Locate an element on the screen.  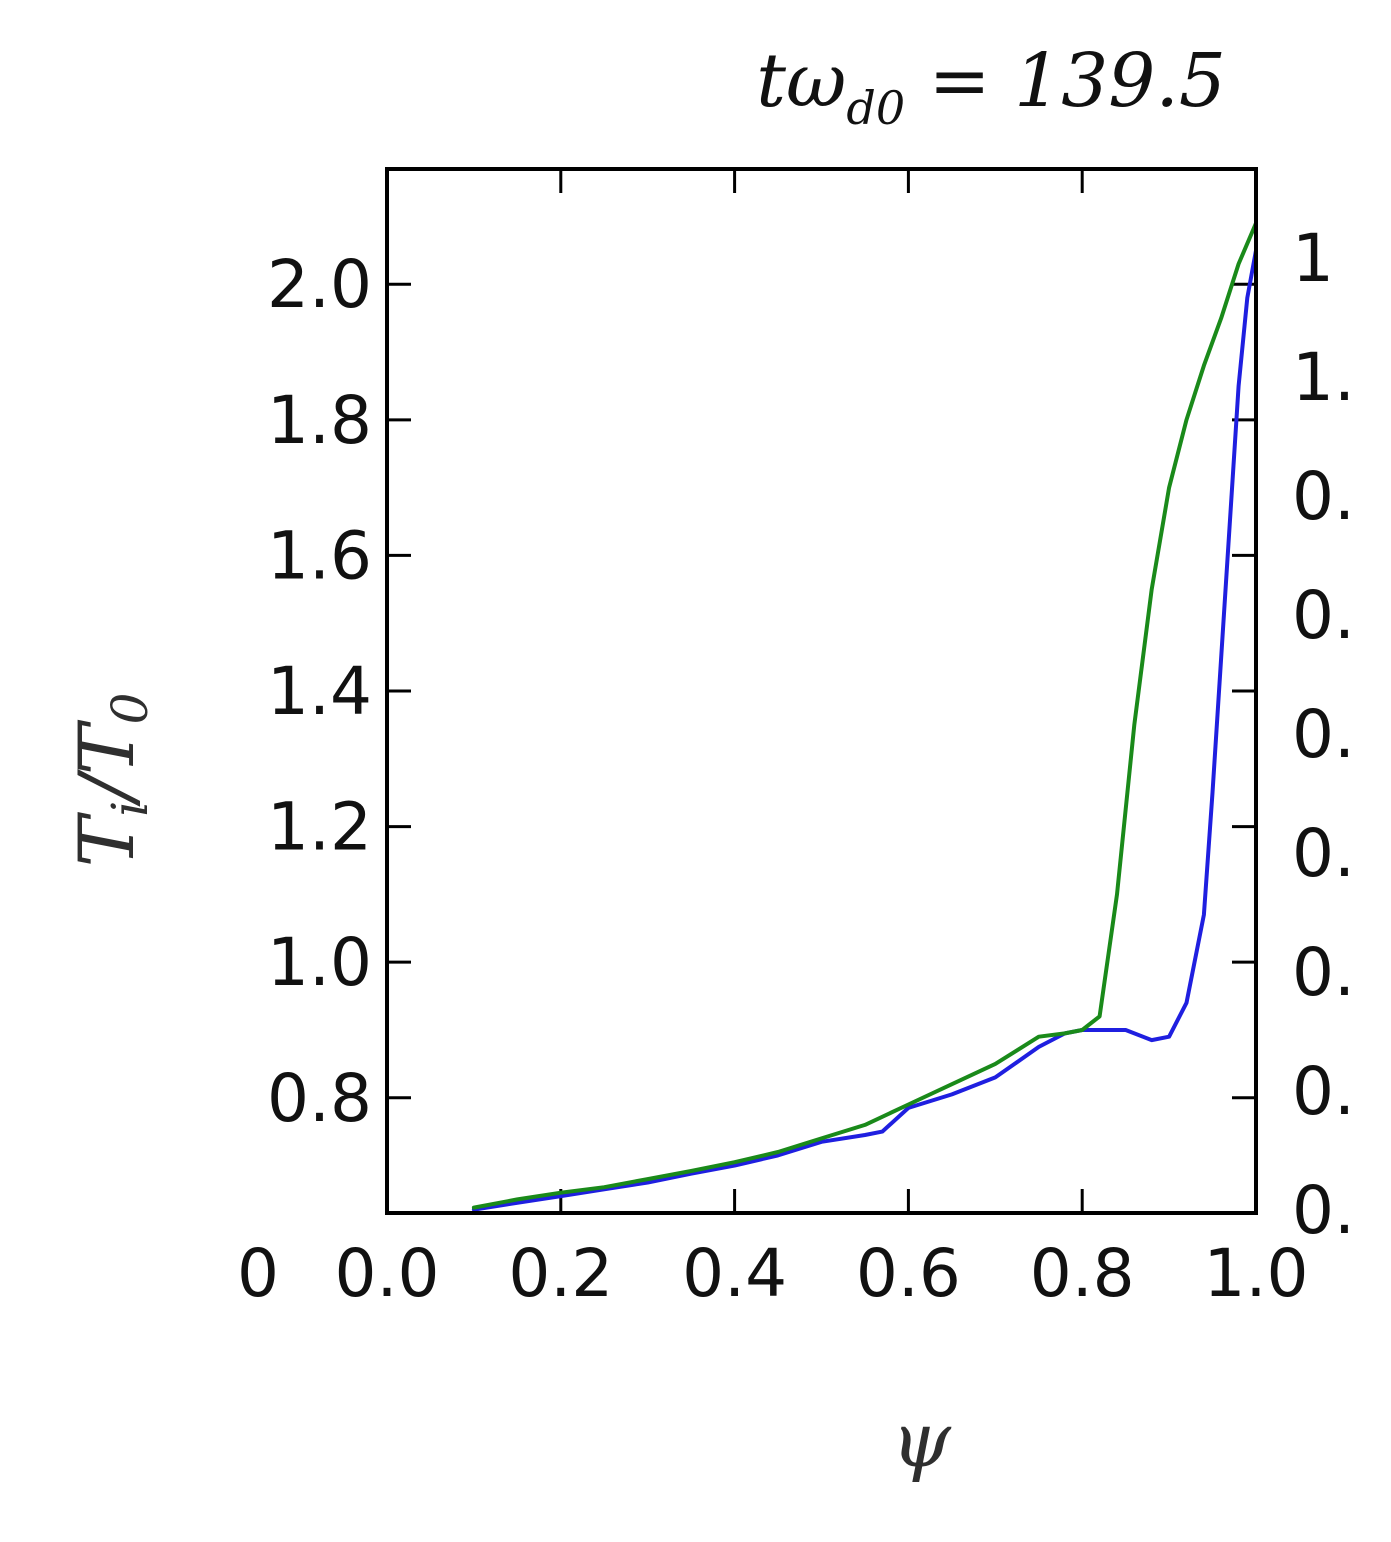
x-tick-label: 0.6 is located at coordinates (908, 1273).